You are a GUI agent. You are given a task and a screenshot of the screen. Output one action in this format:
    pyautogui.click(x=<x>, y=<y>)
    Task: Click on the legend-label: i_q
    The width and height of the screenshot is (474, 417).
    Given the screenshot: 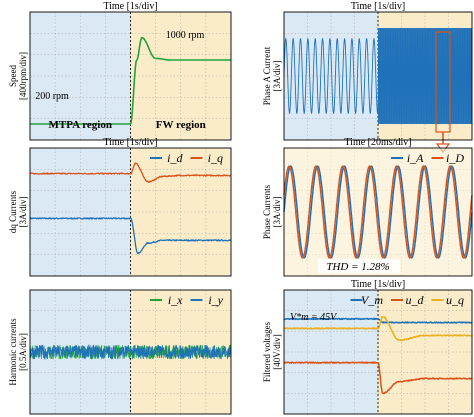 What is the action you would take?
    pyautogui.click(x=215, y=158)
    